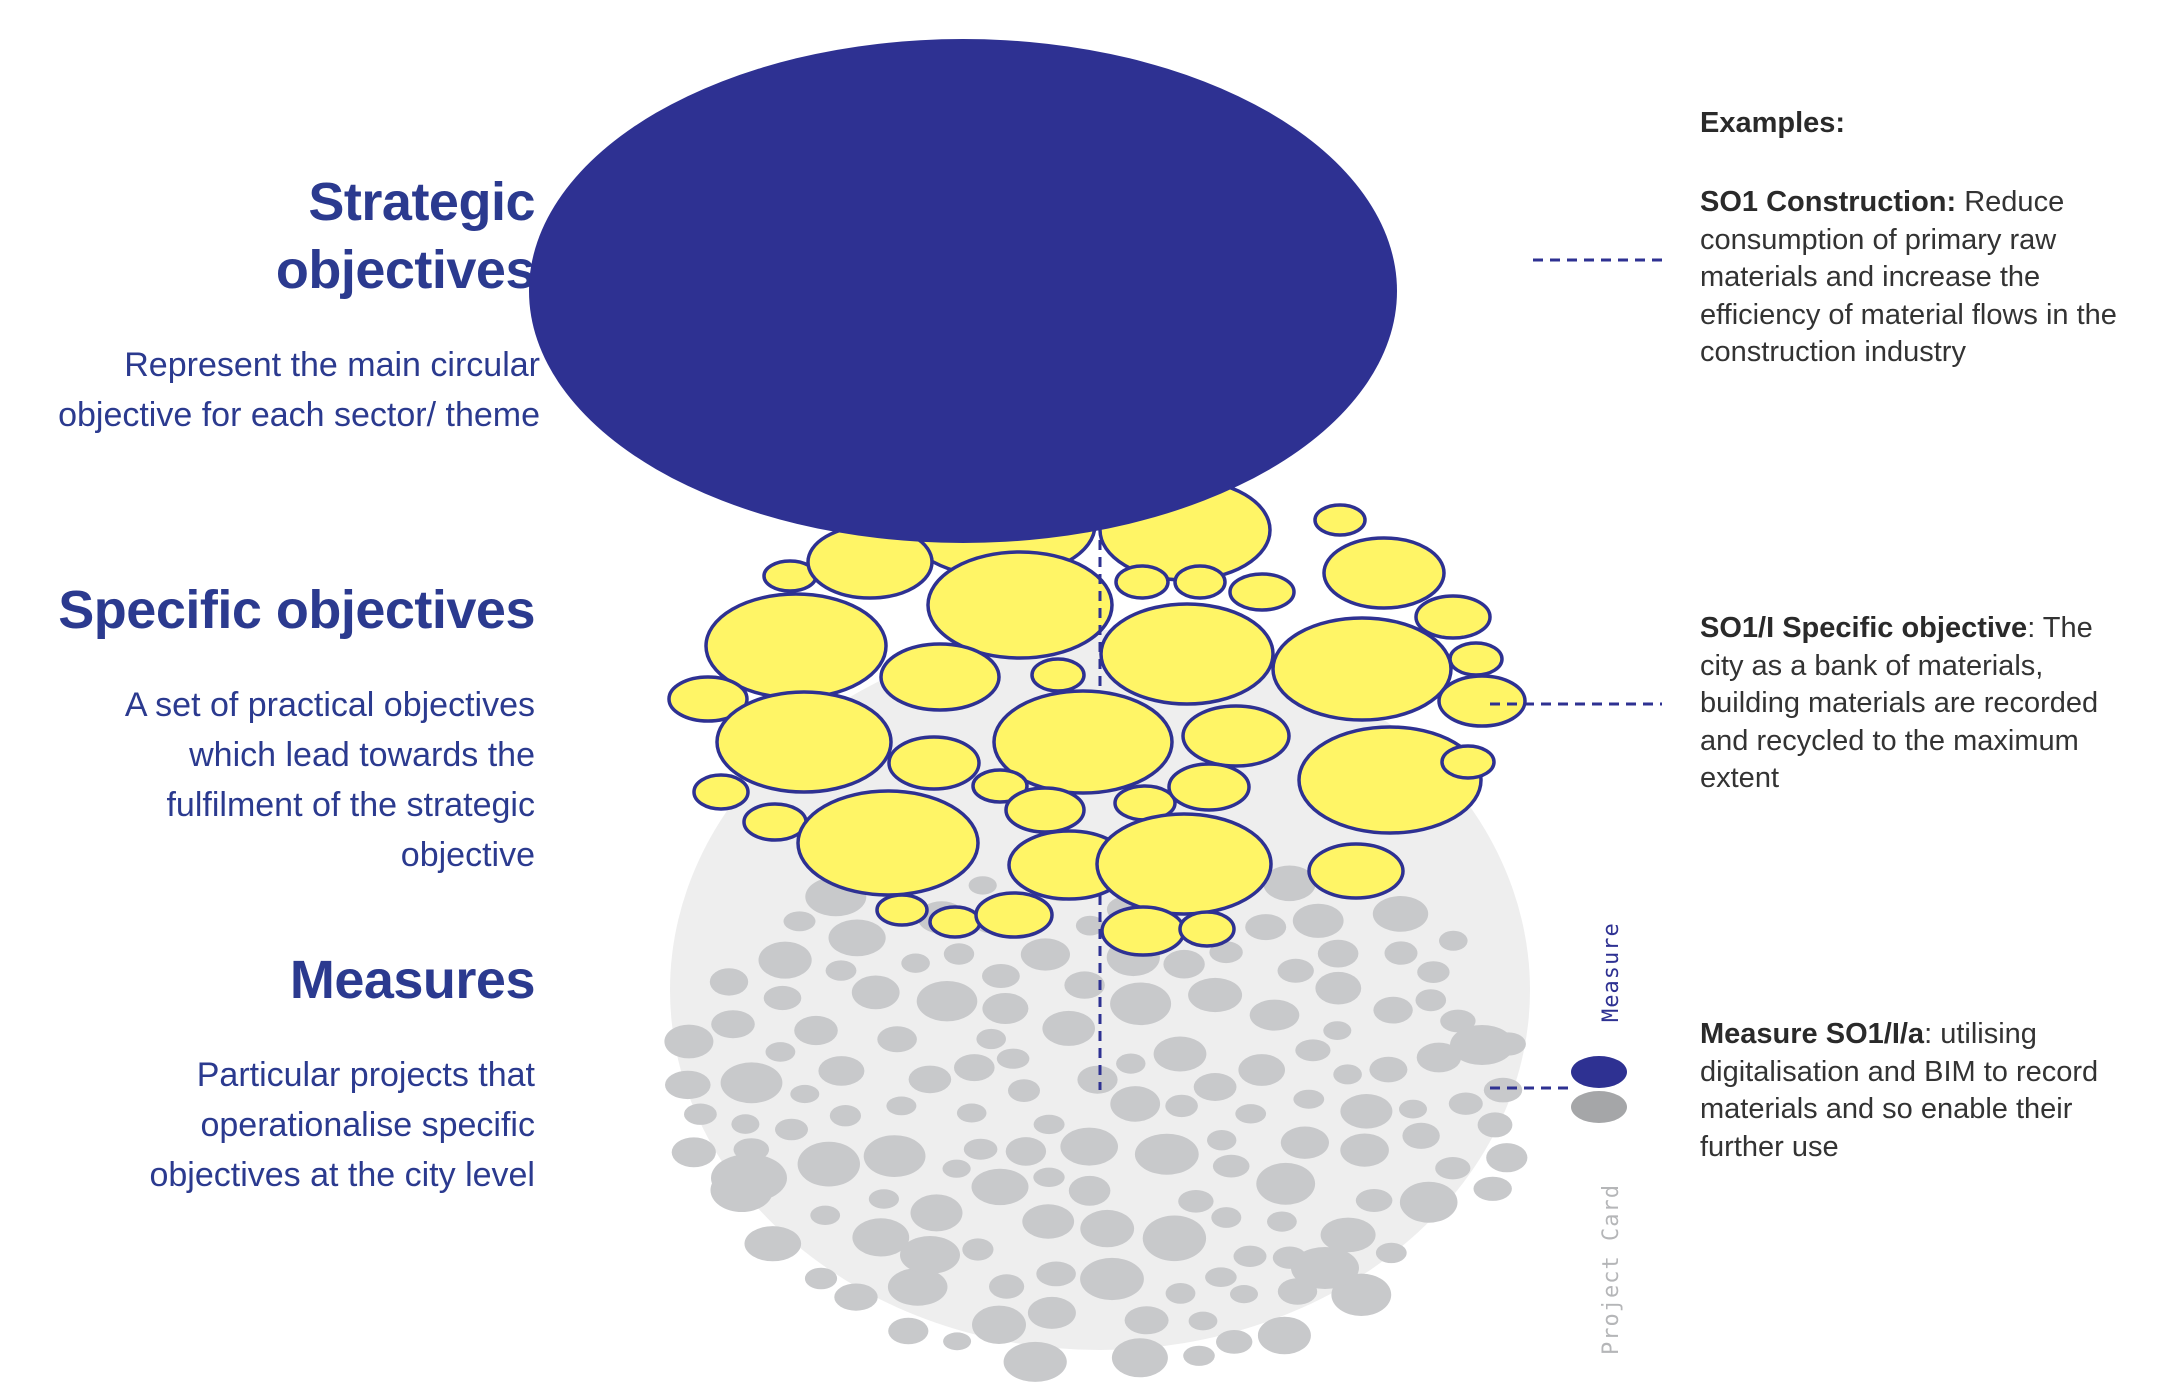 This screenshot has height=1387, width=2166. I want to click on measure-title: Measure SO1/I/a, so click(1812, 1034).